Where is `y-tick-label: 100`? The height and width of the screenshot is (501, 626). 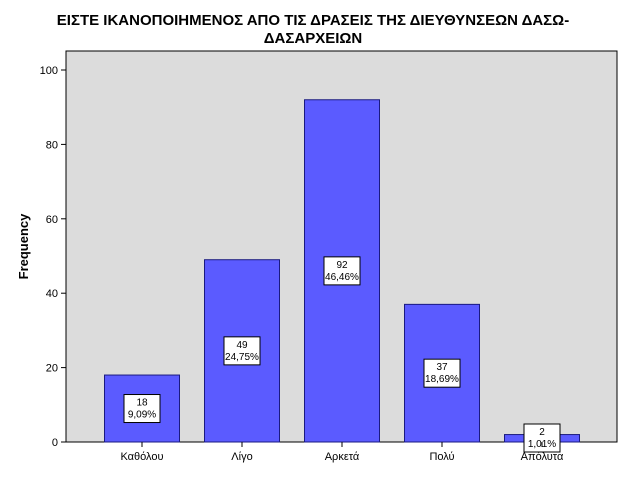 y-tick-label: 100 is located at coordinates (49, 71).